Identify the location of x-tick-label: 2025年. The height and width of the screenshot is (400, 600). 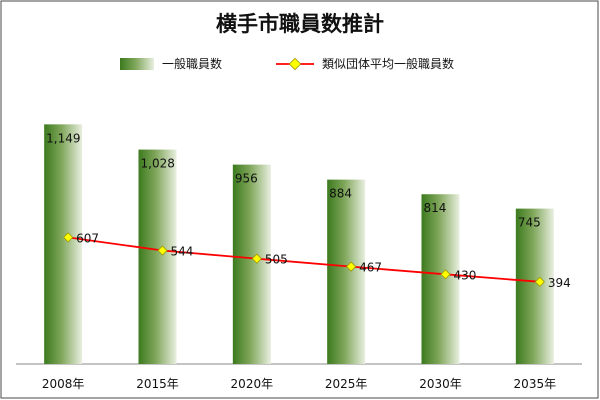
(346, 384).